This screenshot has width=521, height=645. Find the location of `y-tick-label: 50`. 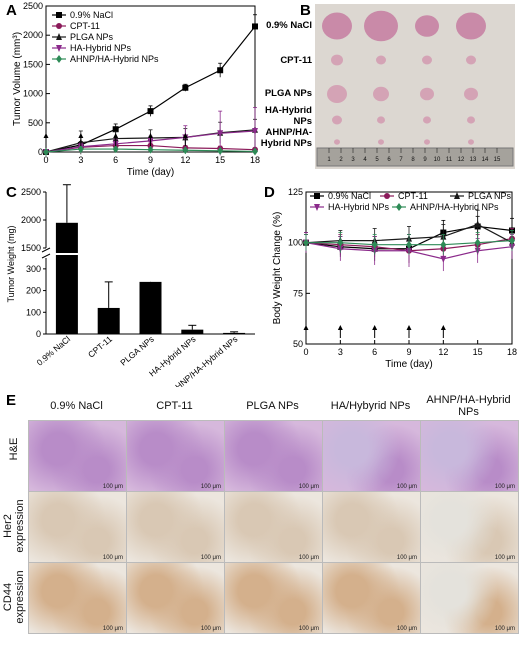

y-tick-label: 50 is located at coordinates (298, 344).